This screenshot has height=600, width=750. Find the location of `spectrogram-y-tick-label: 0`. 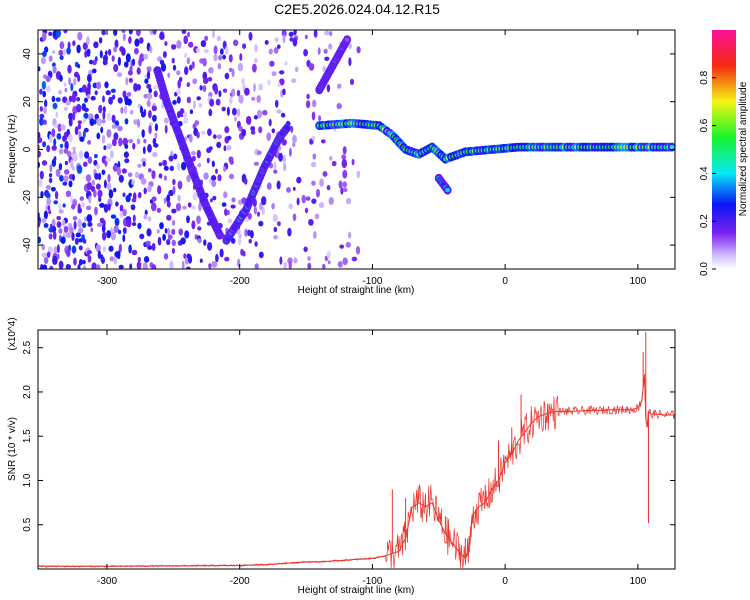

spectrogram-y-tick-label: 0 is located at coordinates (27, 149).